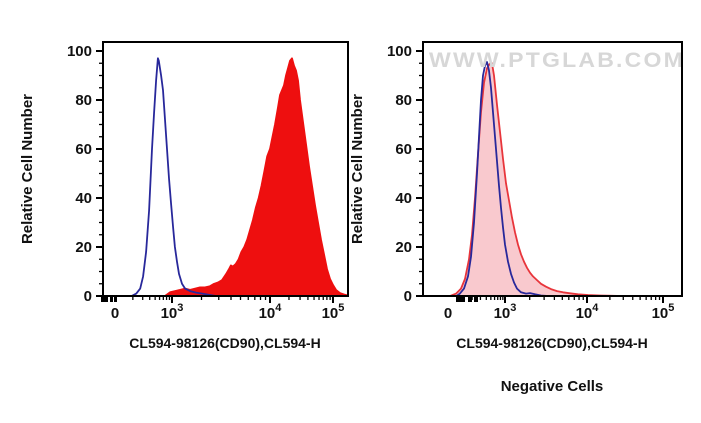 The height and width of the screenshot is (423, 701). What do you see at coordinates (557, 60) in the screenshot?
I see `watermark: WWW.PTGLAB.COM` at bounding box center [557, 60].